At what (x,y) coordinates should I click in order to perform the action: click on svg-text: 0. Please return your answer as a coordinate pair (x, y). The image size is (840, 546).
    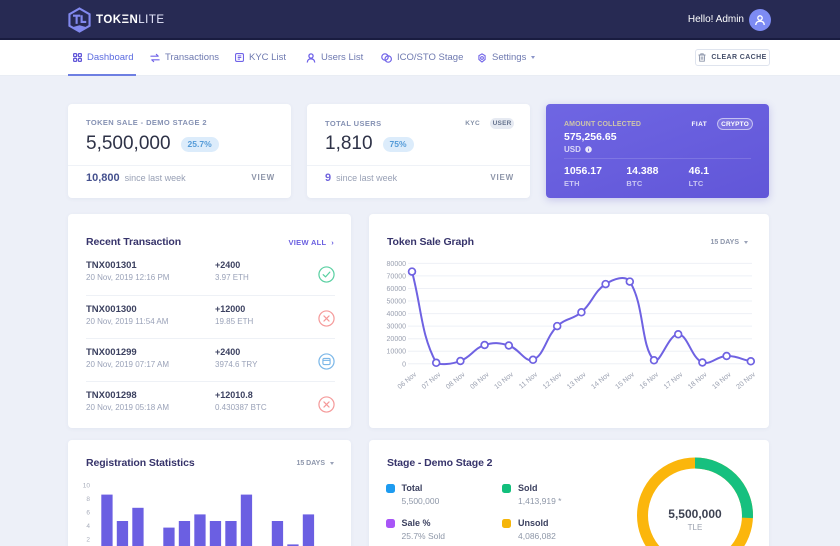
    Looking at the image, I should click on (404, 364).